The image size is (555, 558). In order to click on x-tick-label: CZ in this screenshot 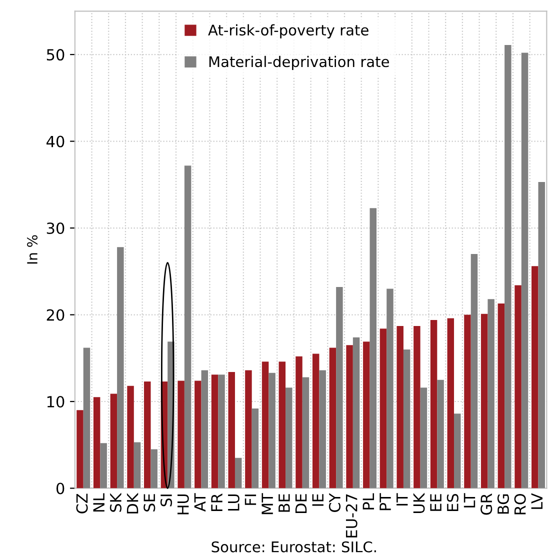, I will do `click(82, 504)`.